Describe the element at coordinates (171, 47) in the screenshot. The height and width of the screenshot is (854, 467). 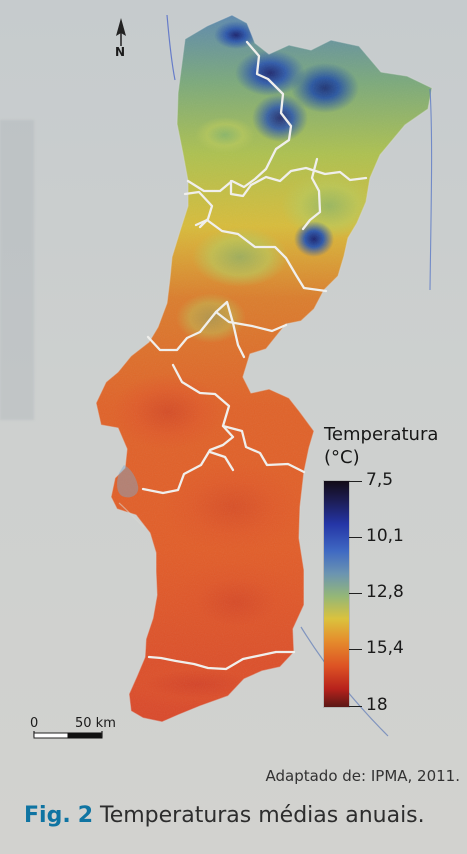
I see `northern-boundary-line` at that location.